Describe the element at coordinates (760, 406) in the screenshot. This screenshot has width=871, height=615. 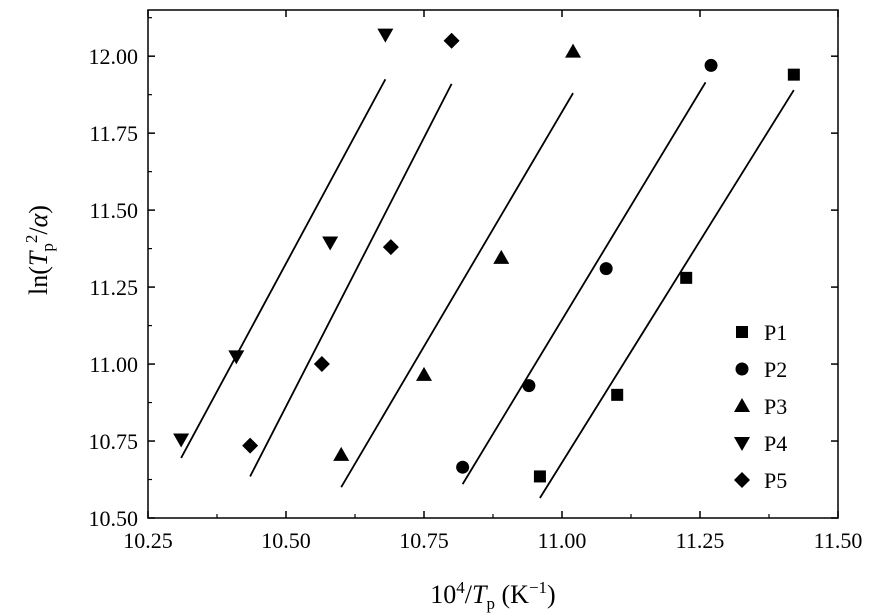
I see `legend: P1 P2 P3 P4 P5` at that location.